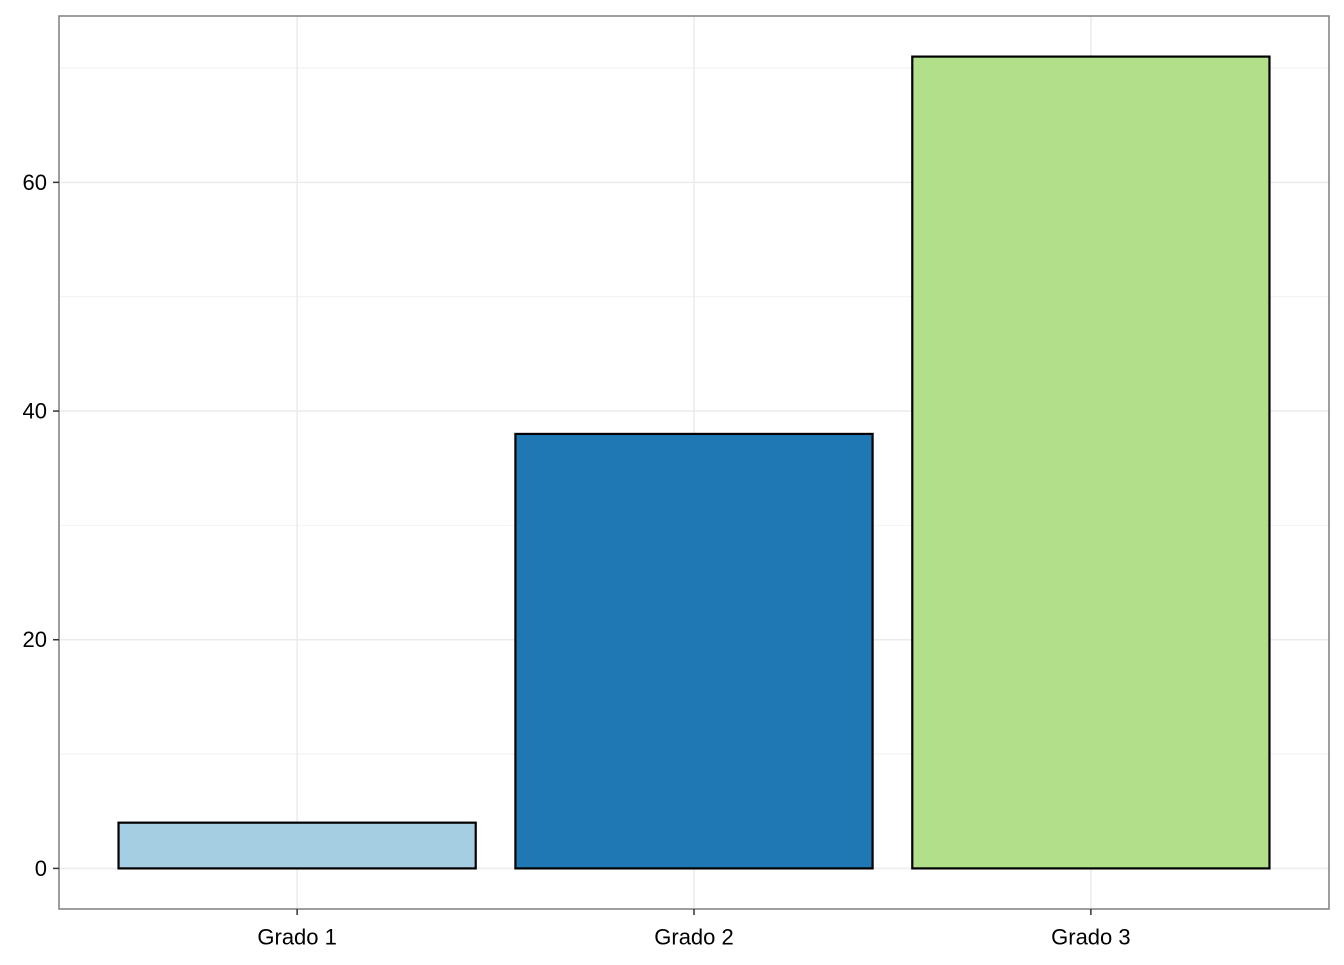 This screenshot has width=1344, height=965. I want to click on x-axis: Grado 1 Grado 2 Grado 3, so click(694, 929).